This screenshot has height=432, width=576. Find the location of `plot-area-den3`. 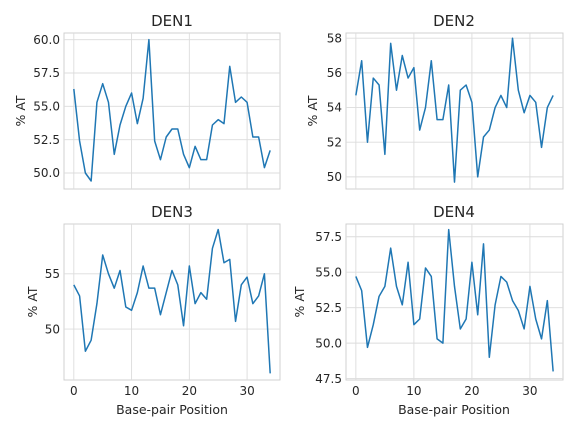

plot-area-den3 is located at coordinates (172, 302).